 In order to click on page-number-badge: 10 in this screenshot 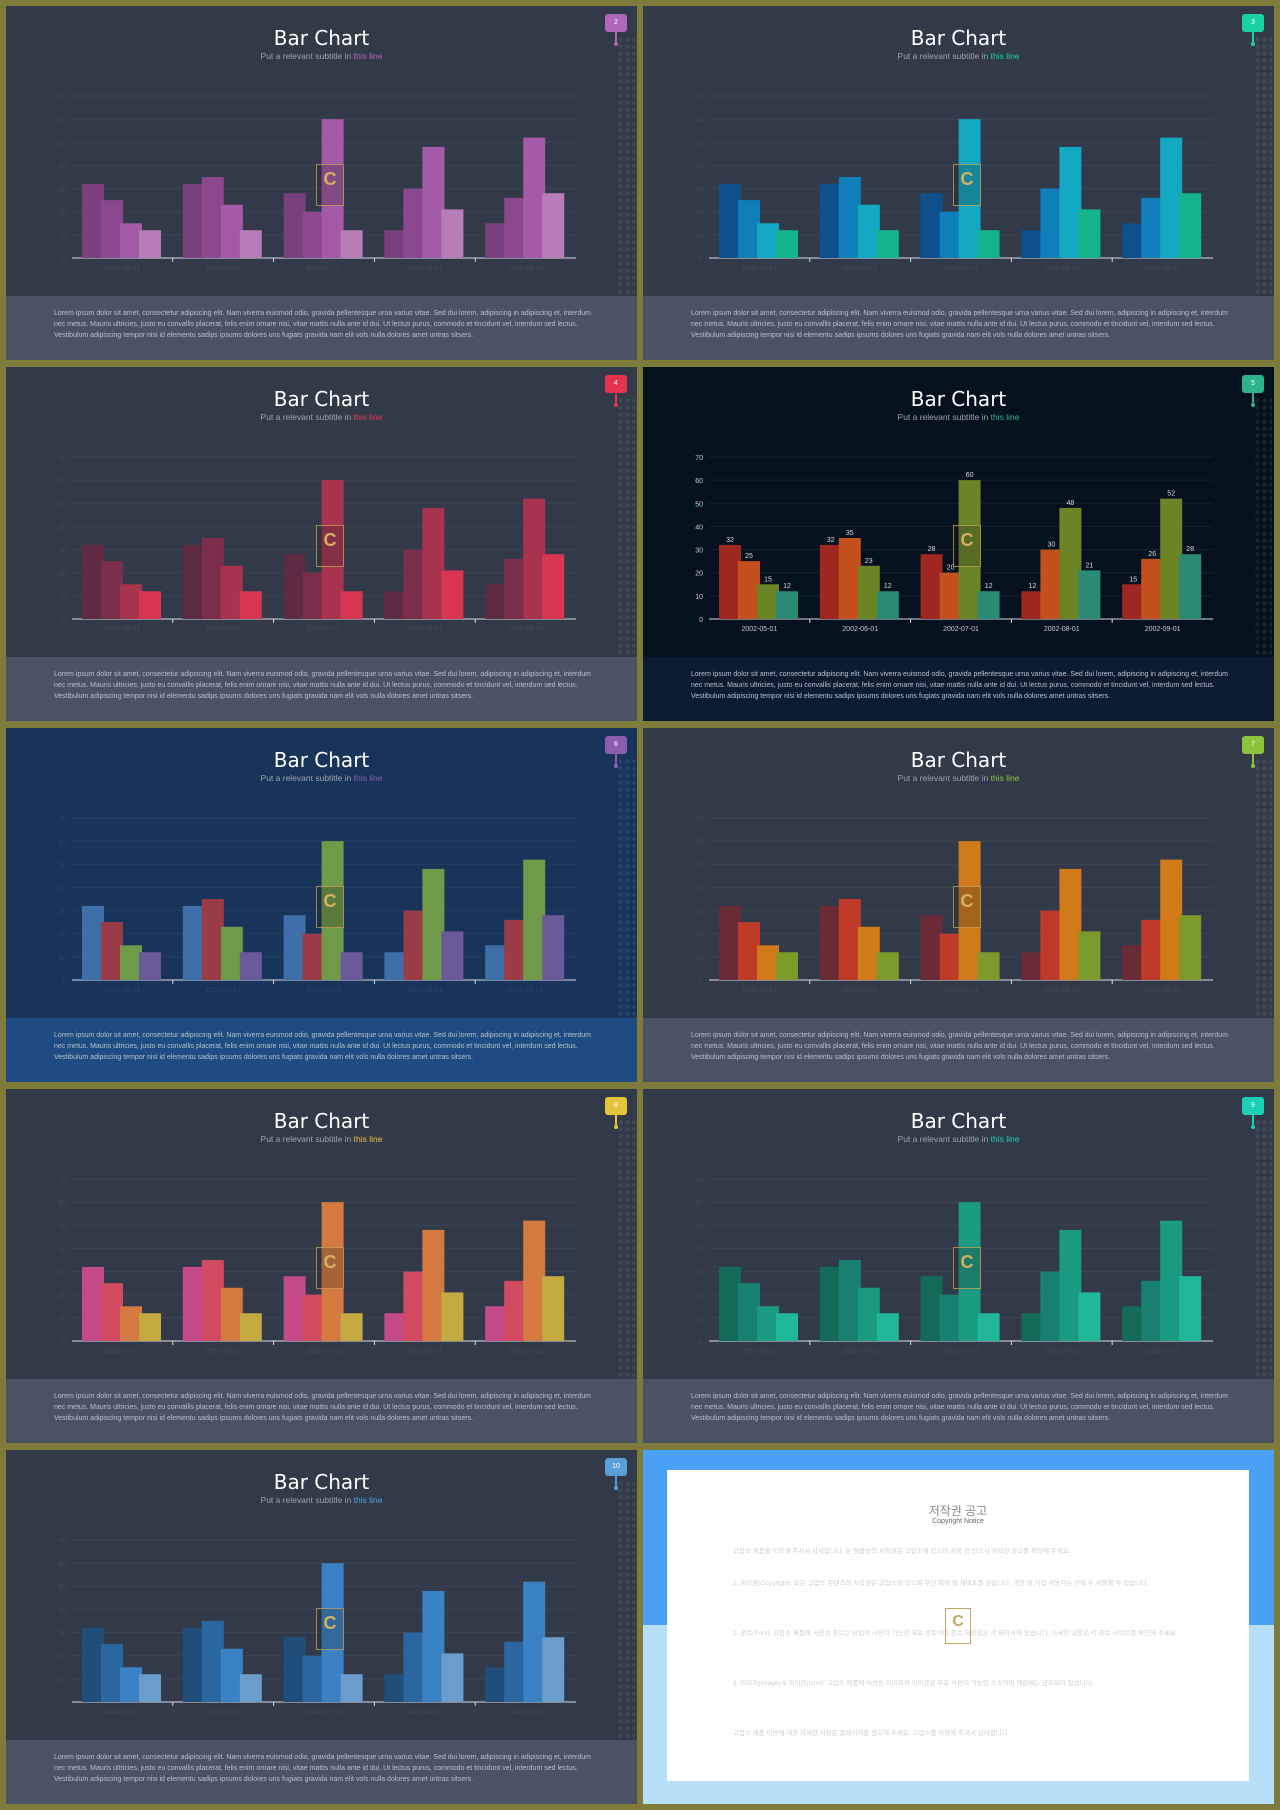, I will do `click(616, 1467)`.